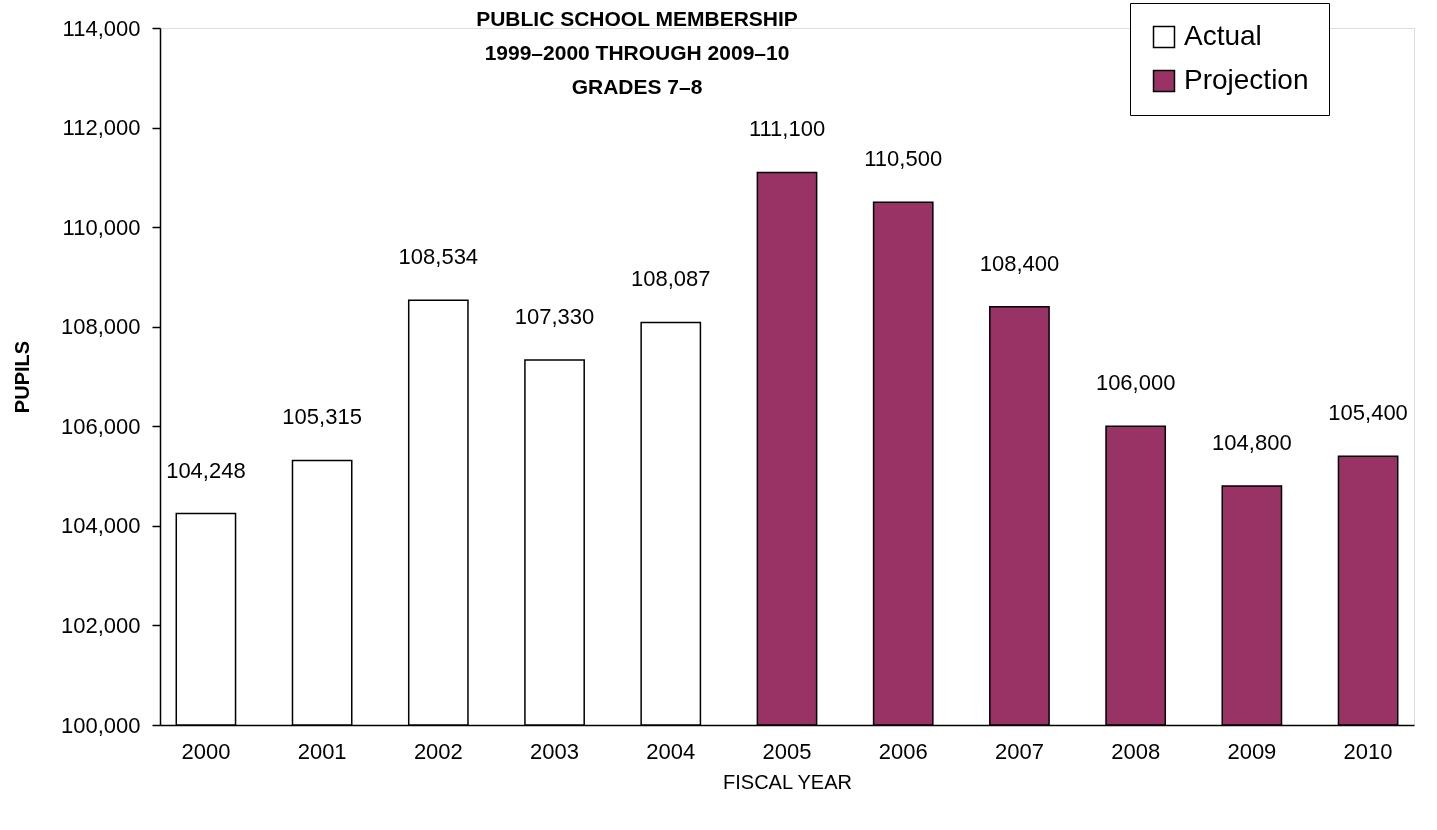  I want to click on x-tick-label: 2002, so click(438, 751).